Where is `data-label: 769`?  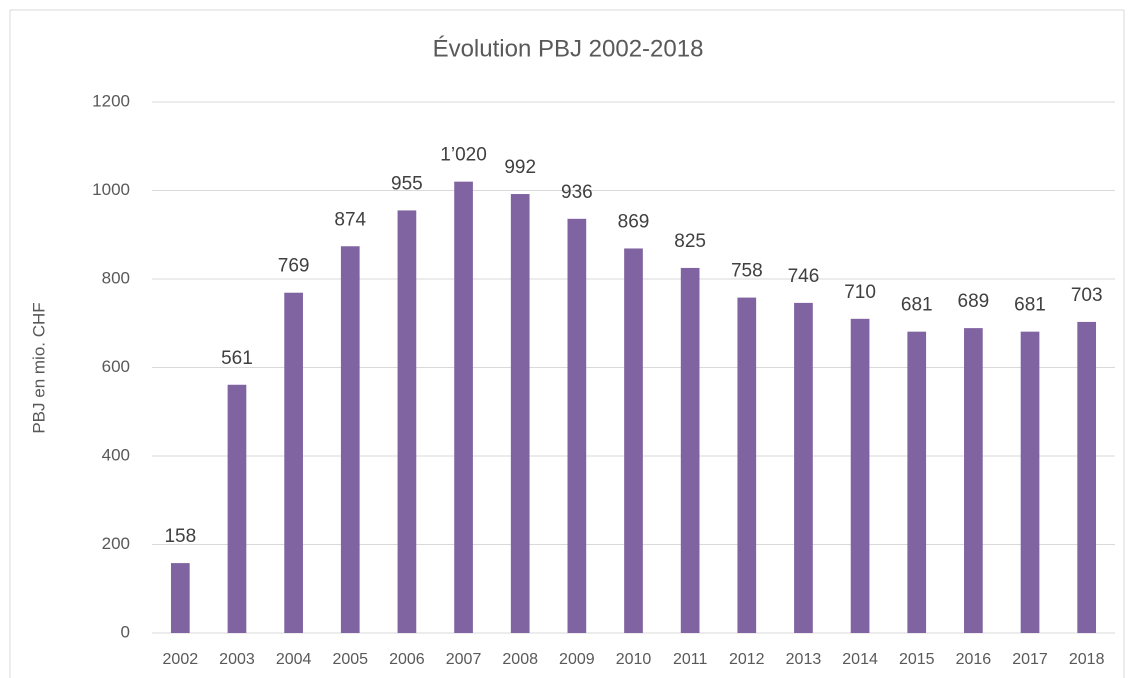 data-label: 769 is located at coordinates (294, 266).